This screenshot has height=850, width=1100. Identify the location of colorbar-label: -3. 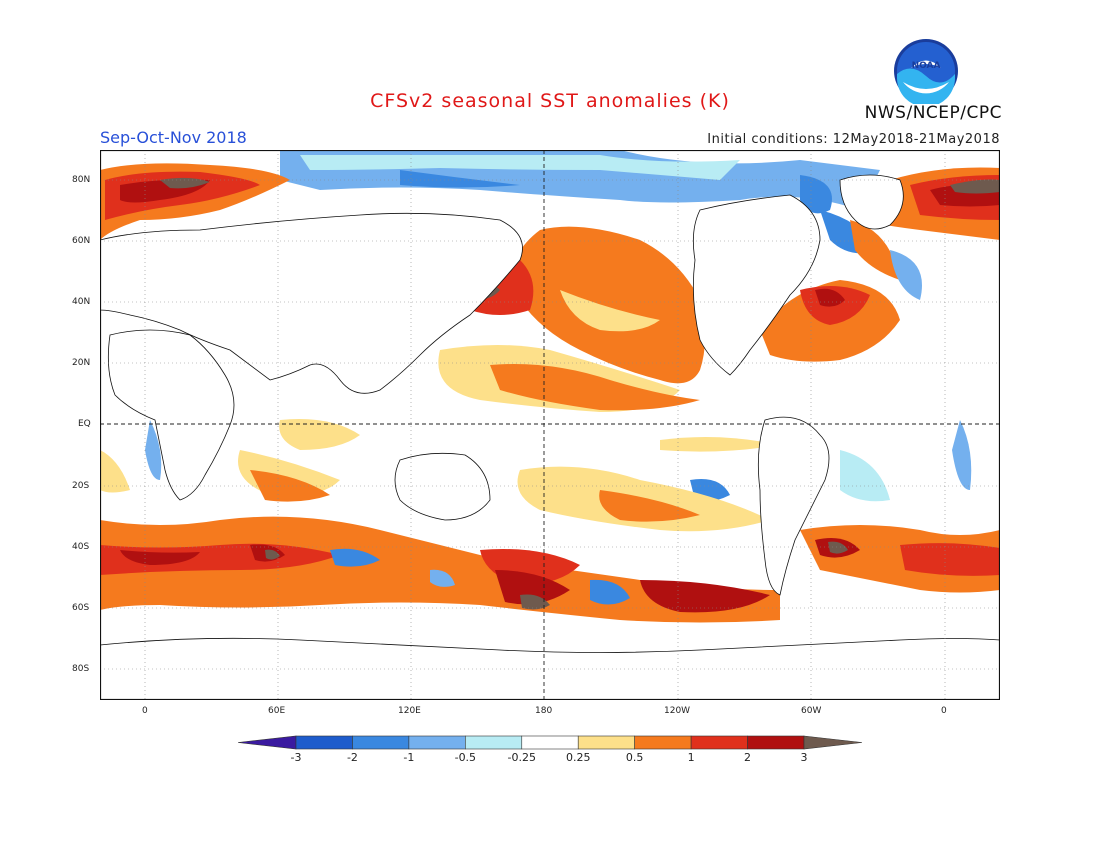
(296, 757).